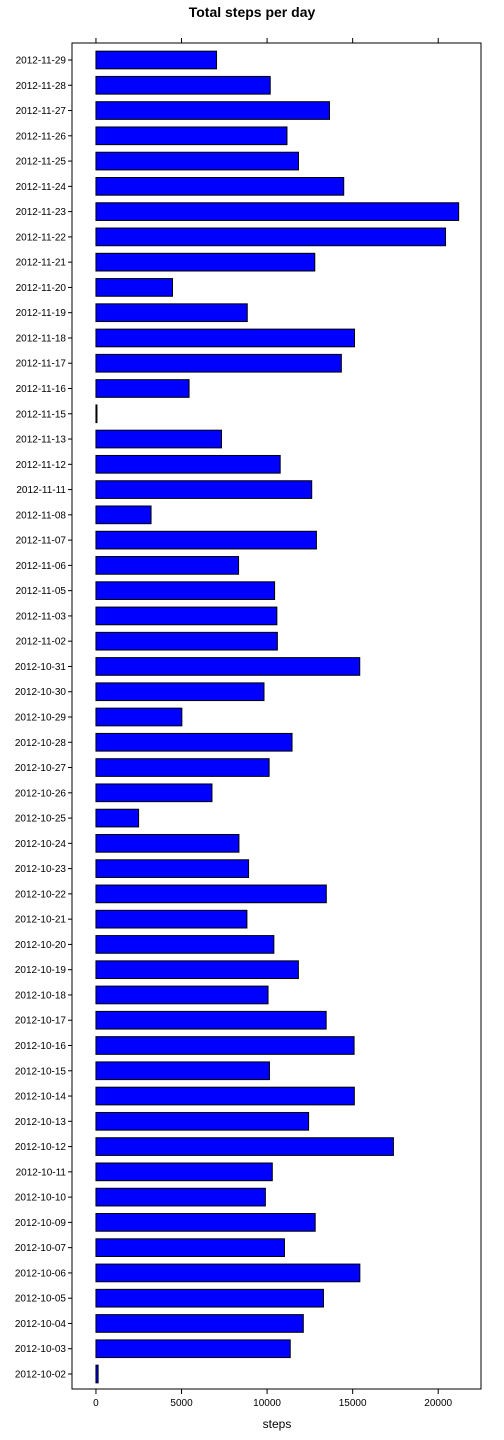 The width and height of the screenshot is (504, 1440). Describe the element at coordinates (41, 667) in the screenshot. I see `y-tick-label: 2012-10-31` at that location.